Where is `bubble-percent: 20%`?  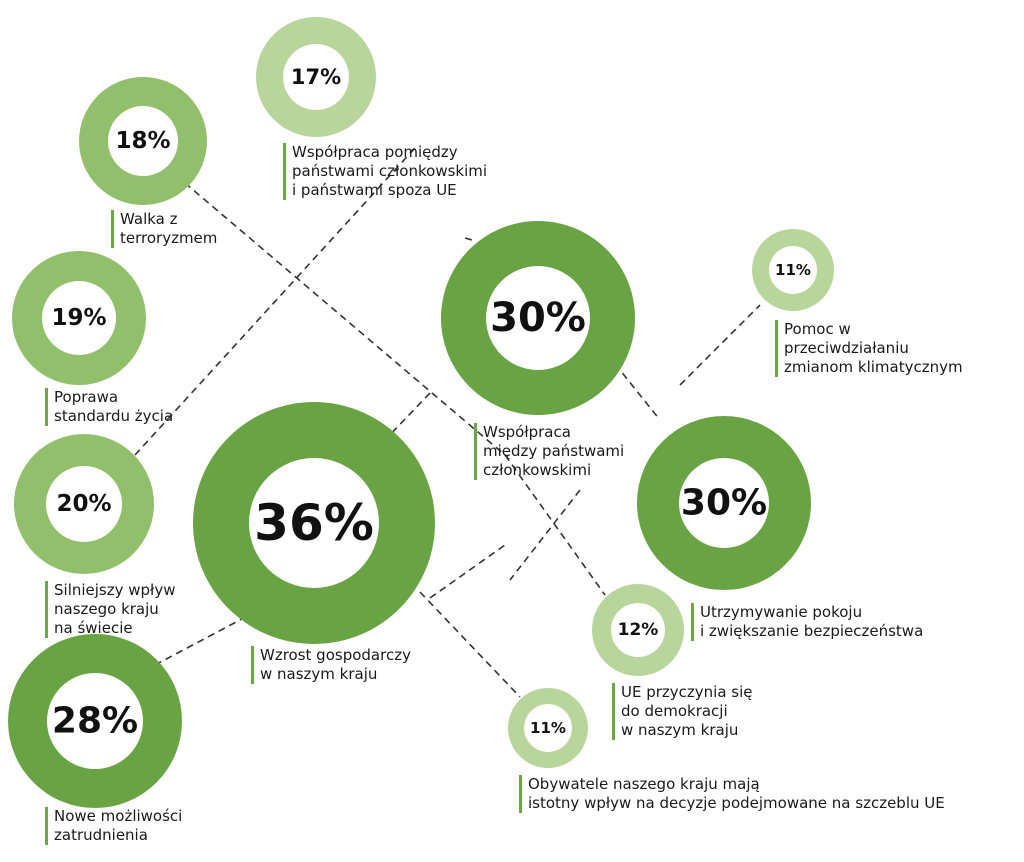 bubble-percent: 20% is located at coordinates (83, 504).